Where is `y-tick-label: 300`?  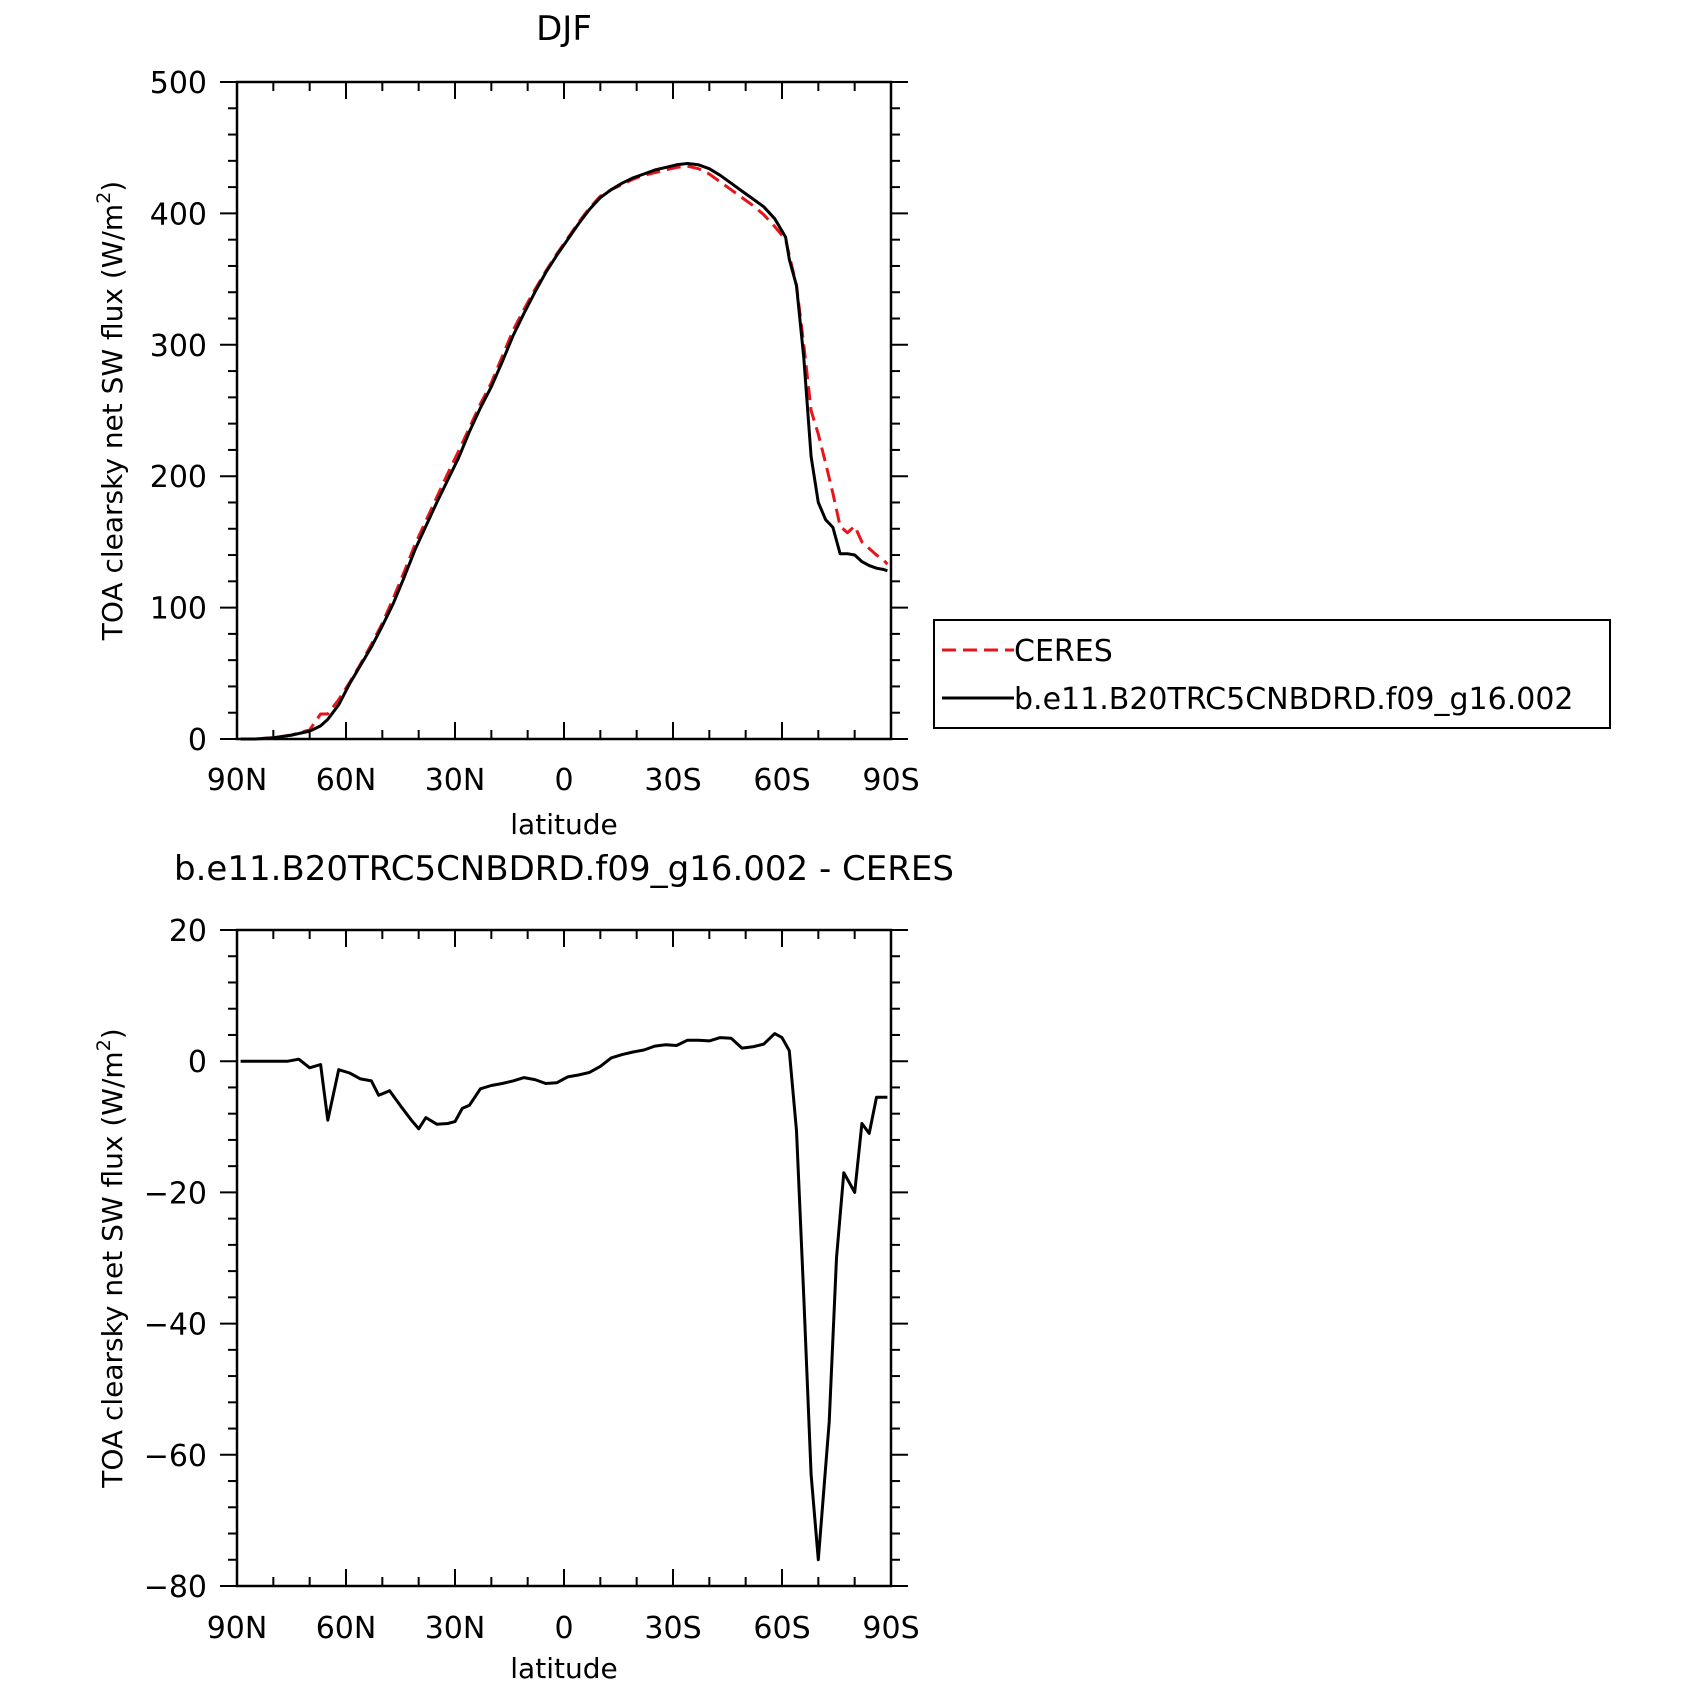 y-tick-label: 300 is located at coordinates (178, 346).